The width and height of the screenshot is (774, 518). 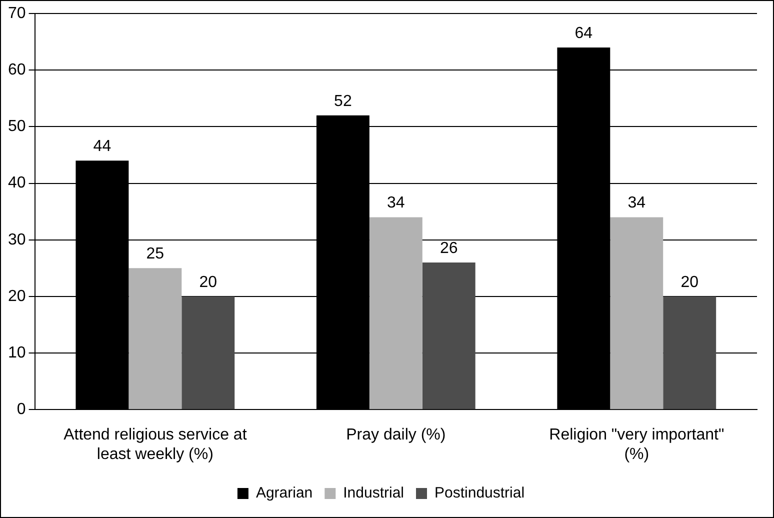 I want to click on data-label: 26, so click(x=449, y=248).